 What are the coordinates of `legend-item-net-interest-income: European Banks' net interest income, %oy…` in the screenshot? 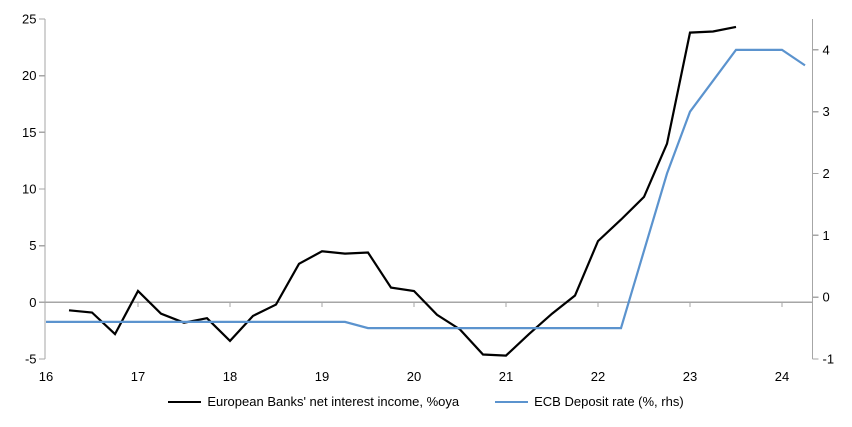 It's located at (313, 401).